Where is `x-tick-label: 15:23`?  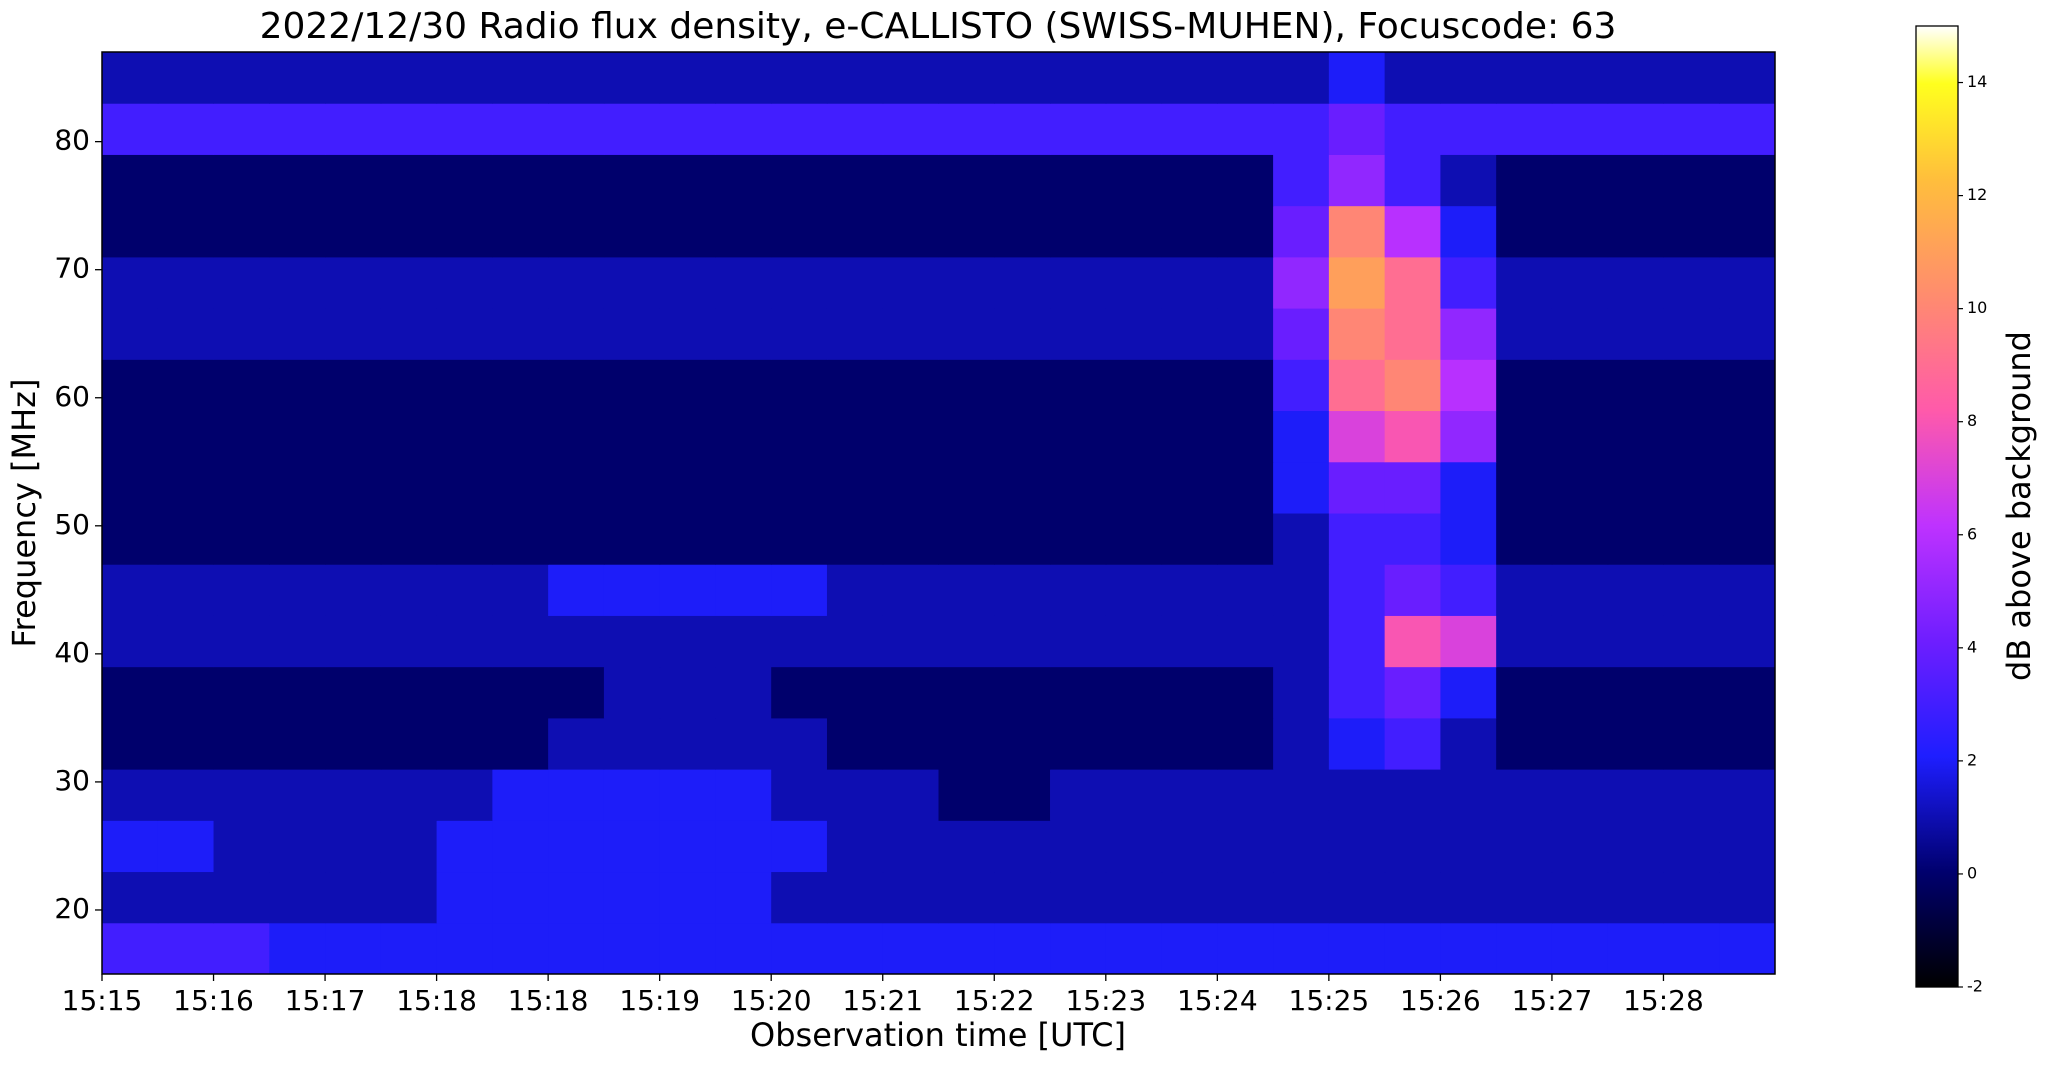
x-tick-label: 15:23 is located at coordinates (1105, 1000).